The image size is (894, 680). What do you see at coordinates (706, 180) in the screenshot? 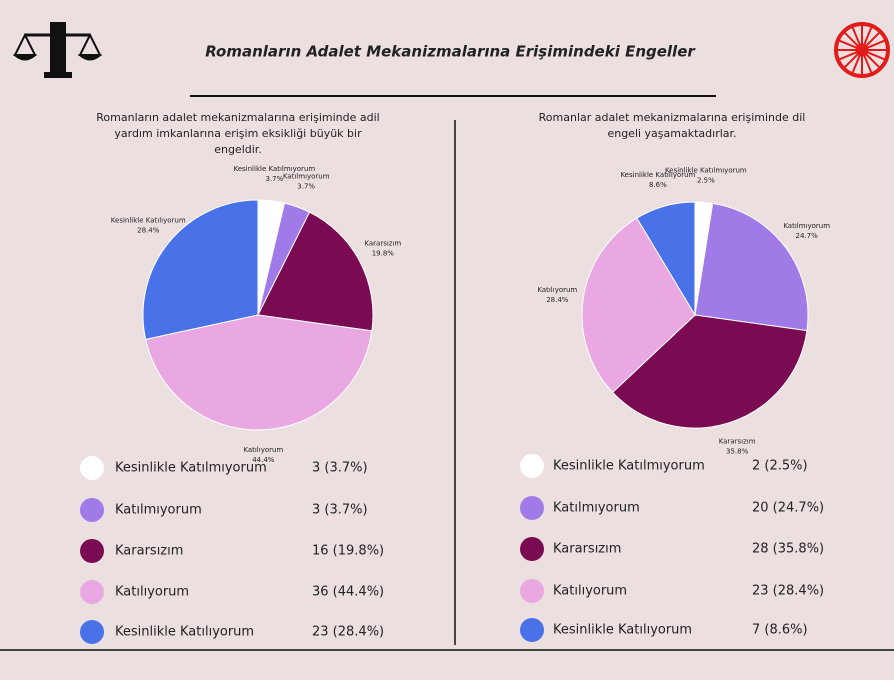
I see `slice-value-label: 2.5%` at bounding box center [706, 180].